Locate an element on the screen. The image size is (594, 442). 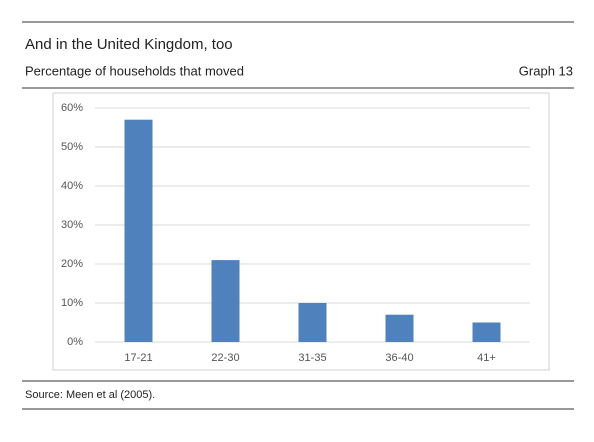
x-tick-label: 31-35 is located at coordinates (312, 358).